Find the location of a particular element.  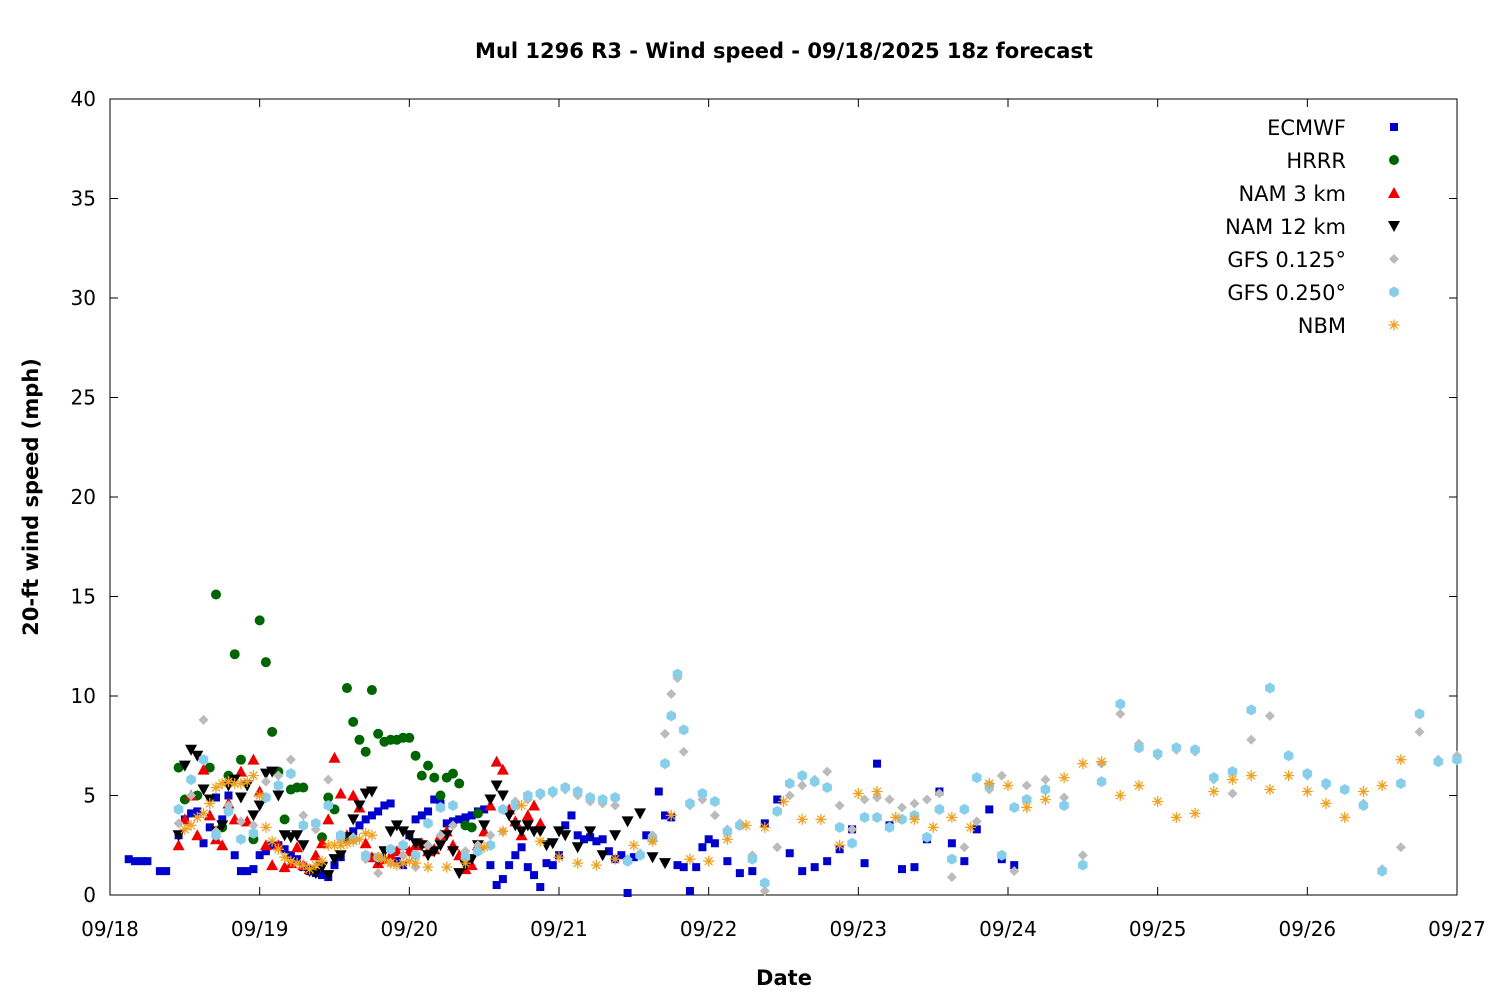

legend-label: NBM is located at coordinates (1322, 326).